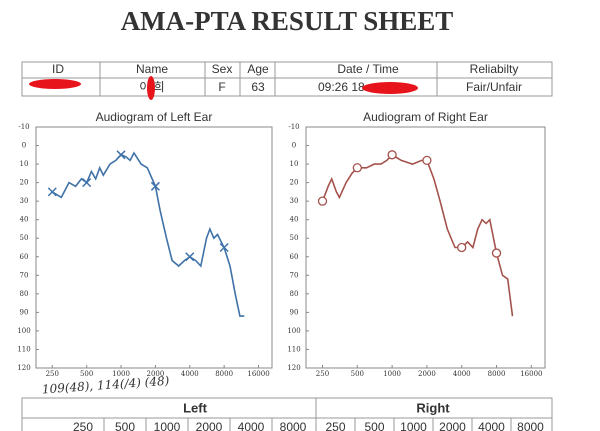  What do you see at coordinates (287, 79) in the screenshot?
I see `info-table` at bounding box center [287, 79].